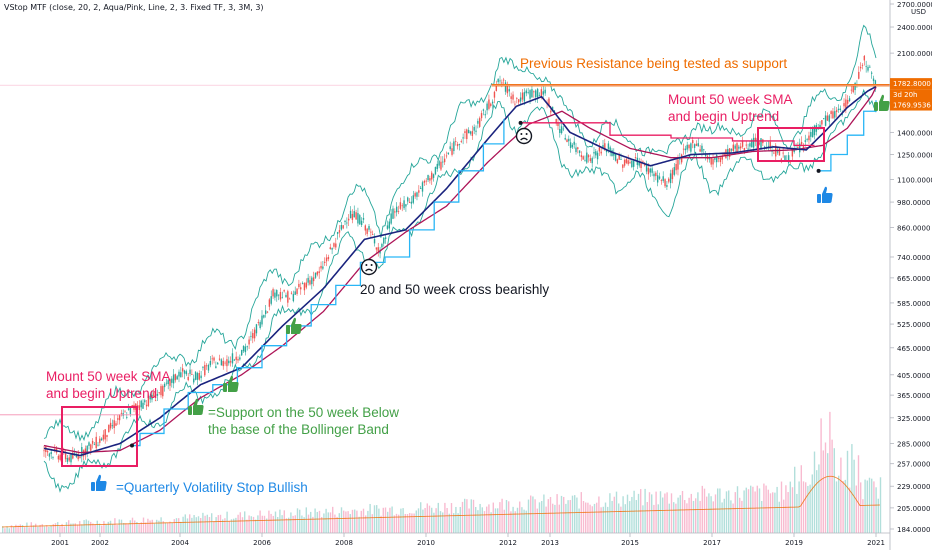 Image resolution: width=932 pixels, height=550 pixels. What do you see at coordinates (99, 436) in the screenshot?
I see `mount-sma-box-2002` at bounding box center [99, 436].